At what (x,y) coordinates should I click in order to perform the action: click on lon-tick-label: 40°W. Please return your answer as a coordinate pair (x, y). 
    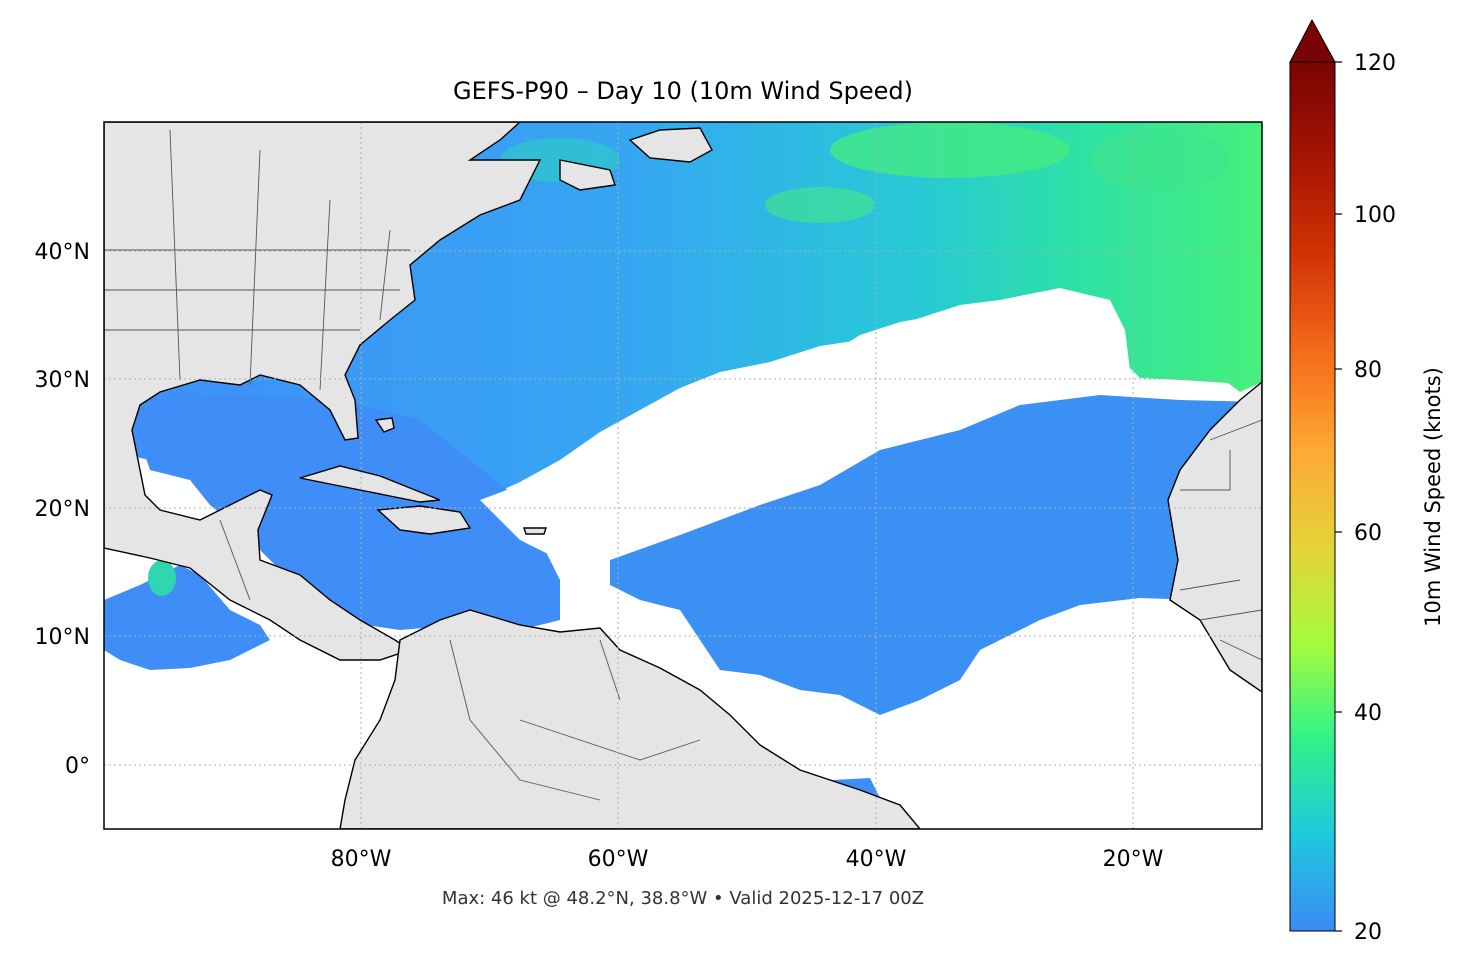
    Looking at the image, I should click on (876, 859).